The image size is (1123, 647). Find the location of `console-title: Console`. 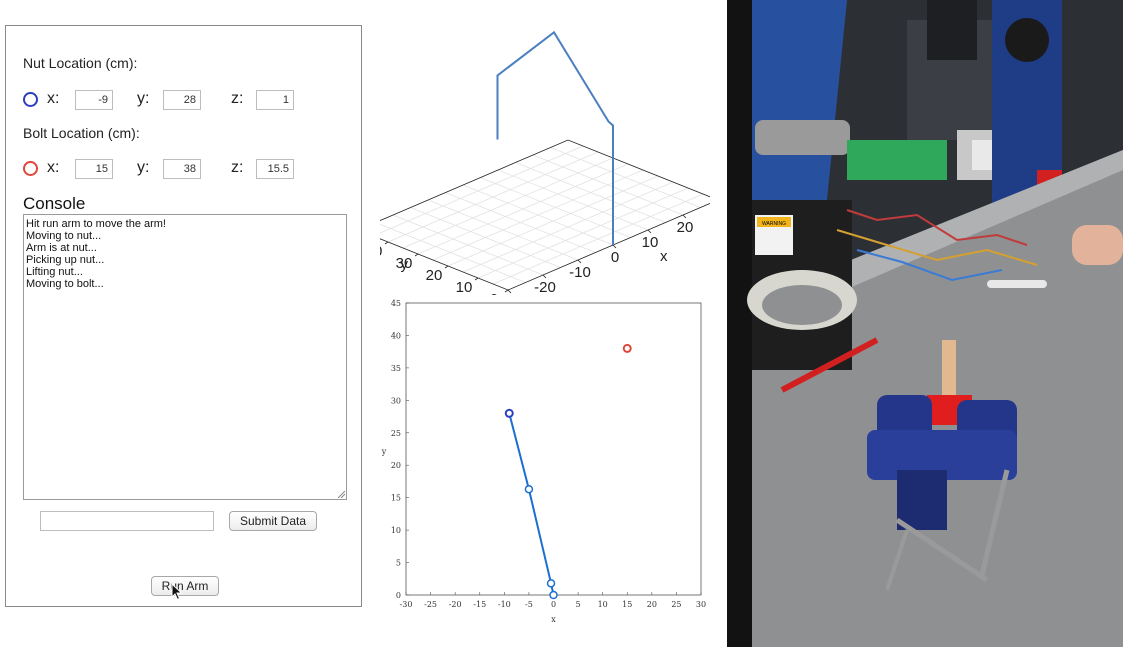

console-title: Console is located at coordinates (54, 203).